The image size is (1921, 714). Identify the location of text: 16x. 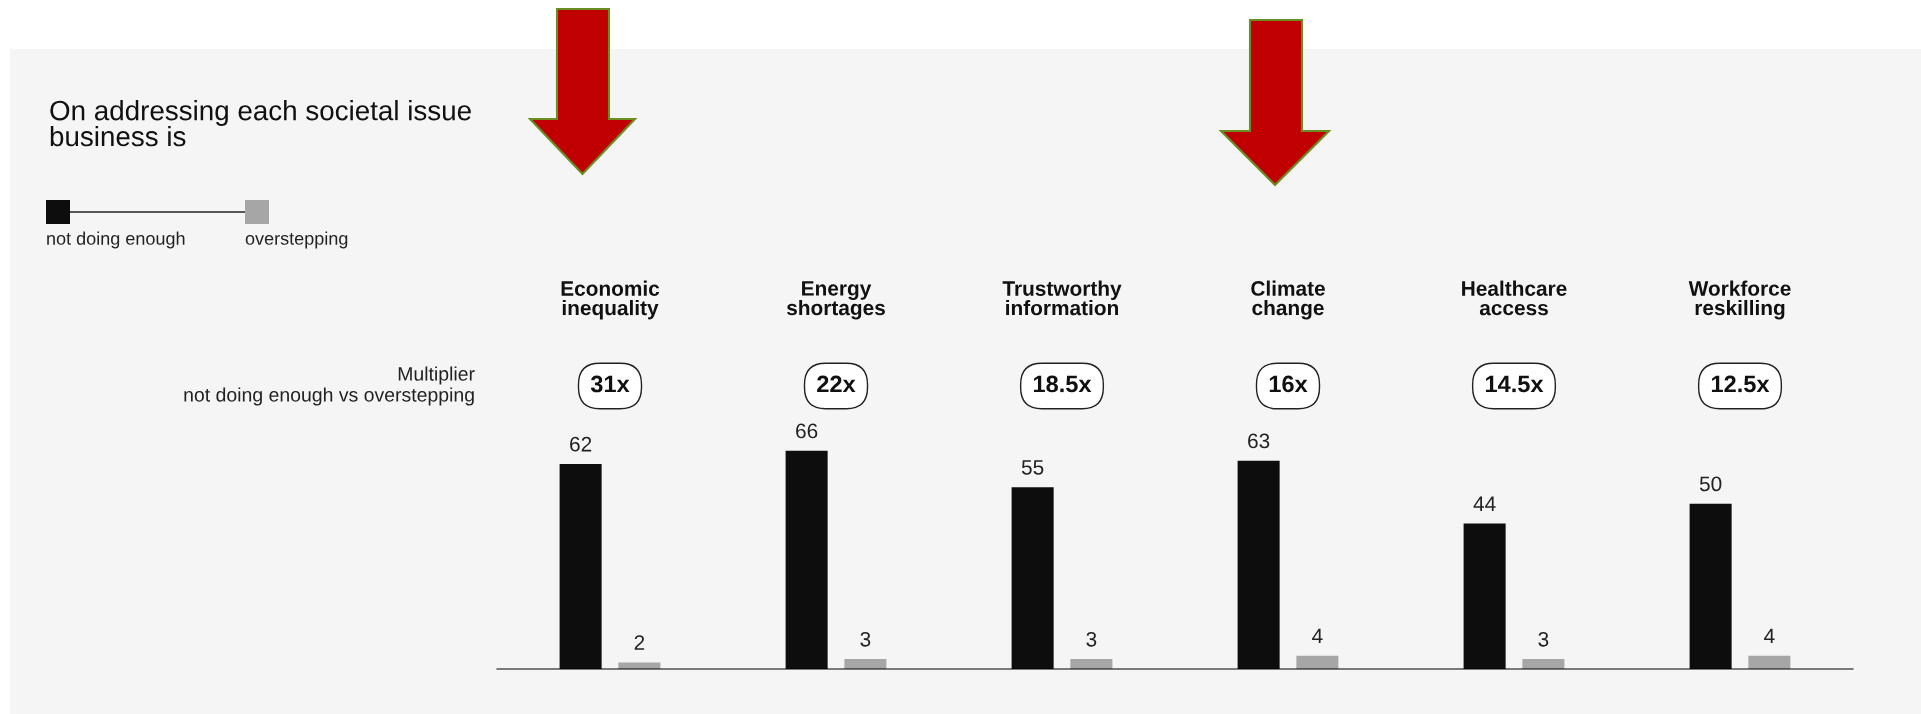
(1288, 384).